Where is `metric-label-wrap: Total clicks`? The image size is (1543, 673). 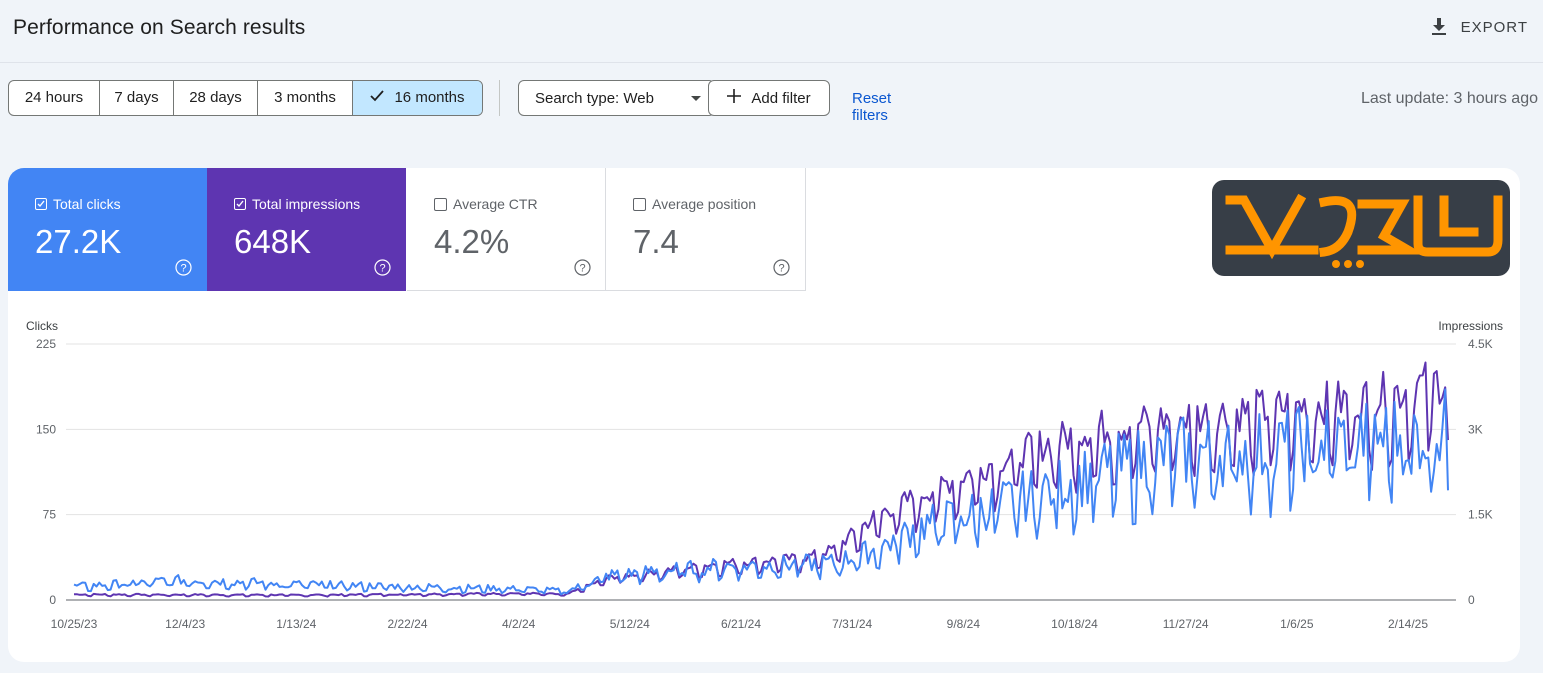
metric-label-wrap: Total clicks is located at coordinates (78, 204).